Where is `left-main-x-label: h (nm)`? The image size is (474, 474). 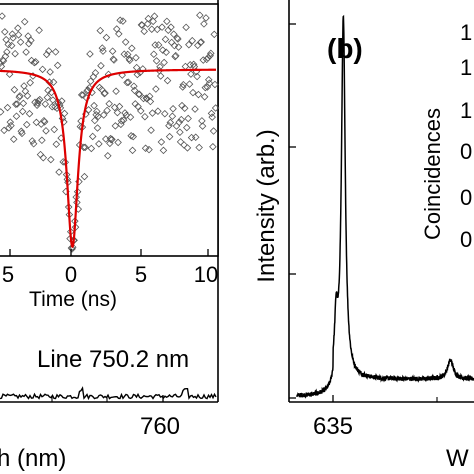 left-main-x-label: h (nm) is located at coordinates (33, 458).